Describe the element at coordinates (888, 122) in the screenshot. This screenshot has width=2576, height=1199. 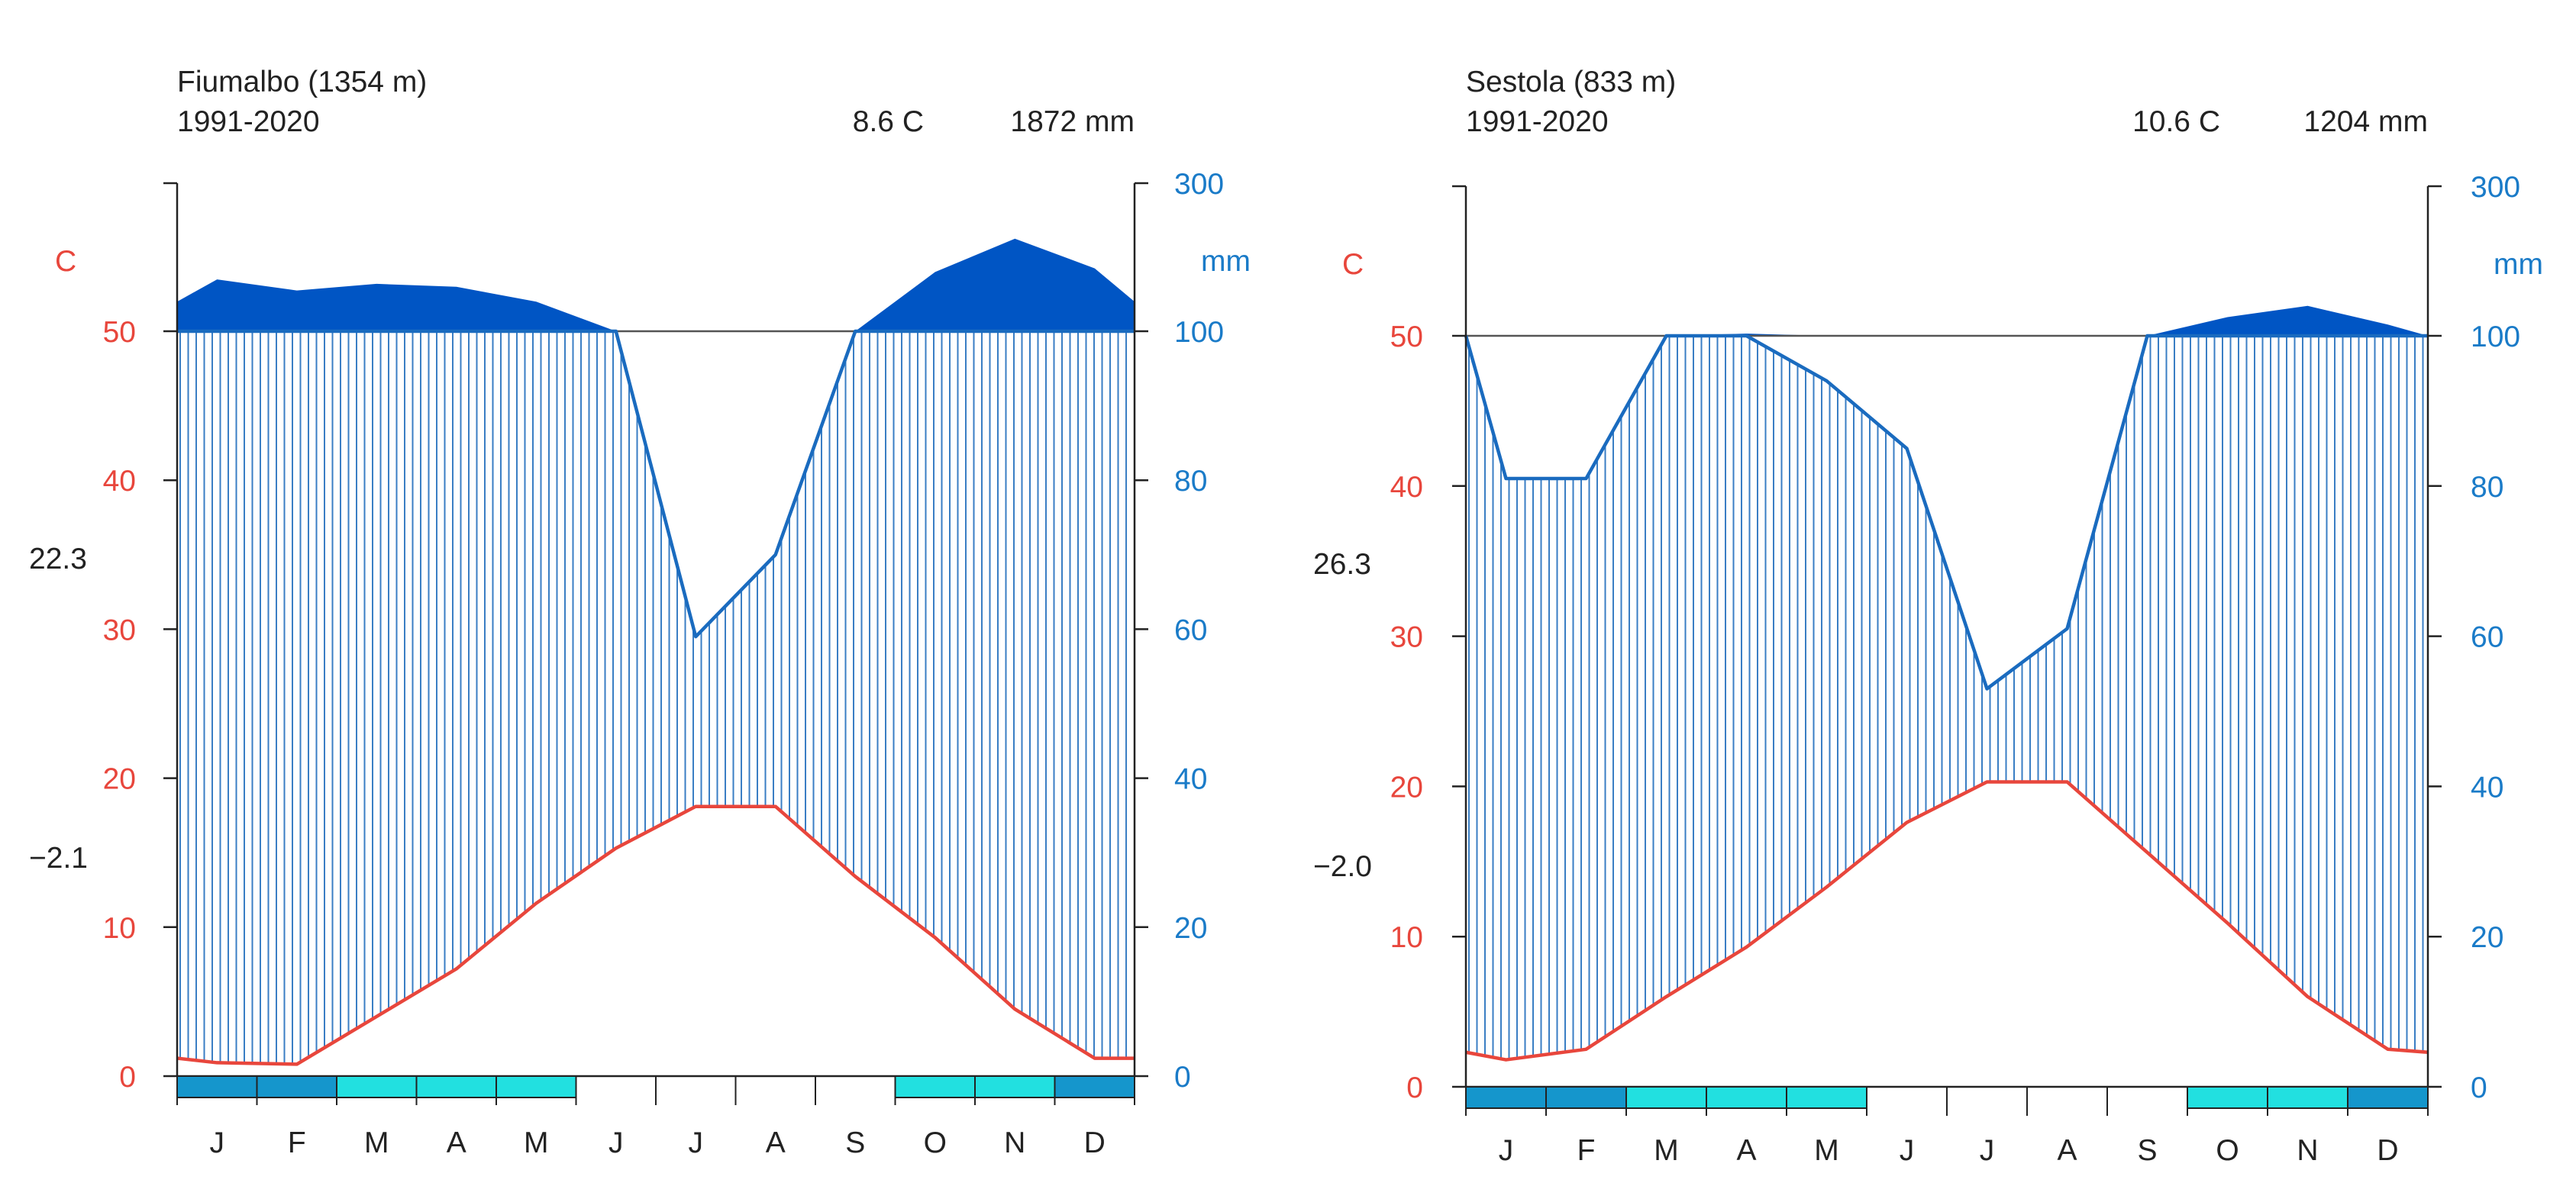
I see `mean-temperature-label: 8.6 C` at that location.